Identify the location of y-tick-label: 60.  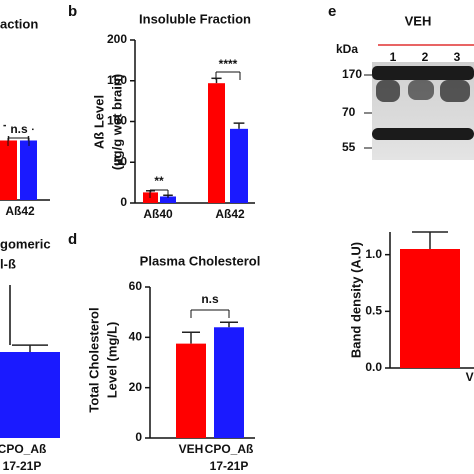
(136, 286).